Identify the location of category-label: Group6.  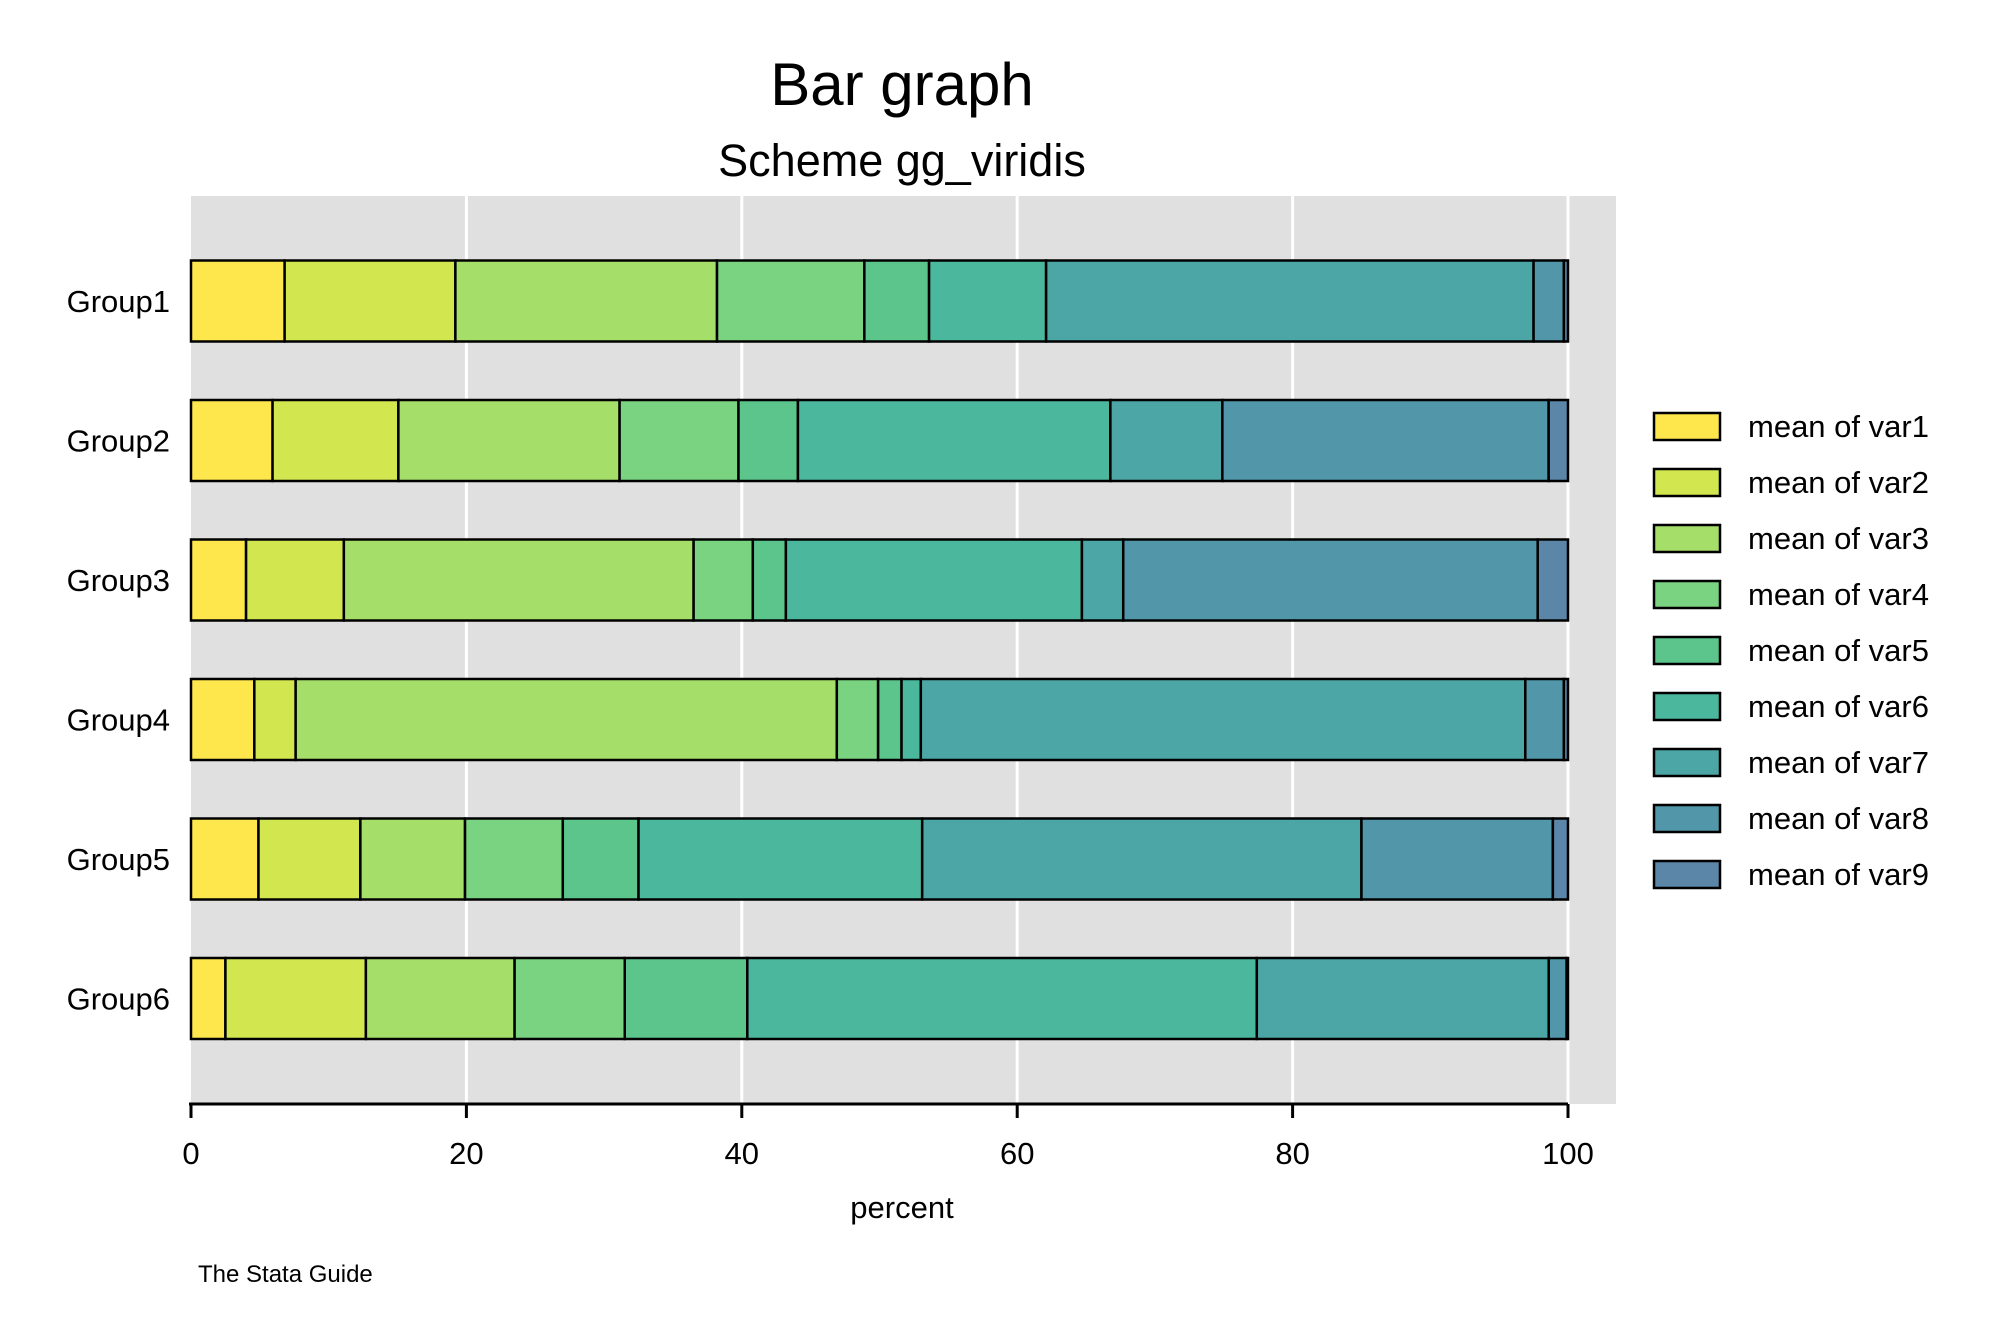
(118, 999).